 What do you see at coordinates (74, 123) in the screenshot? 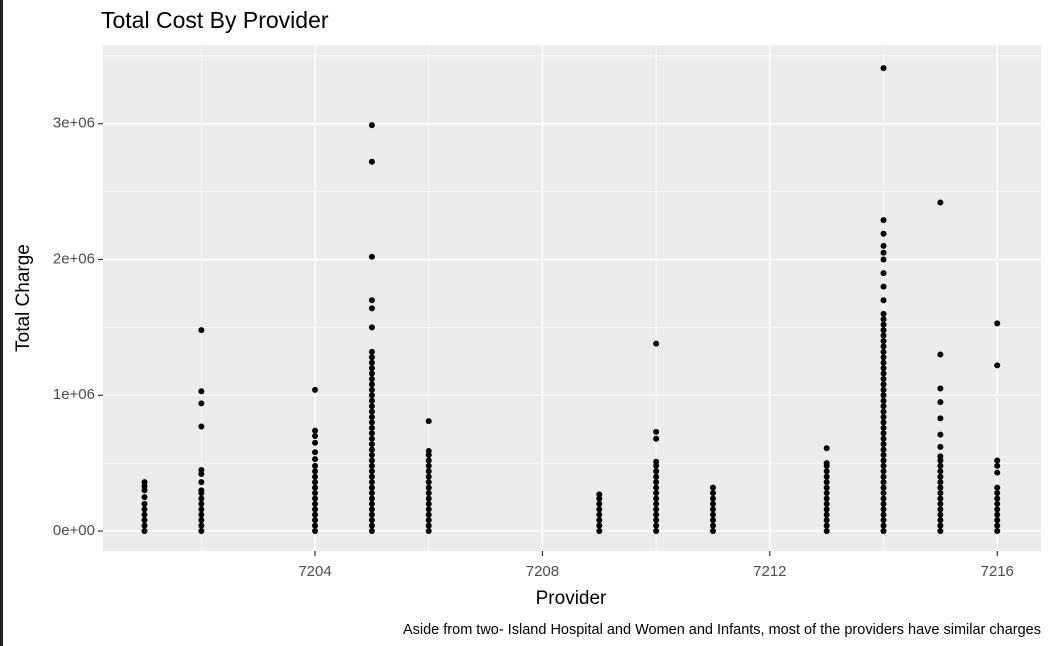
I see `y-tick-label: 3e+06` at bounding box center [74, 123].